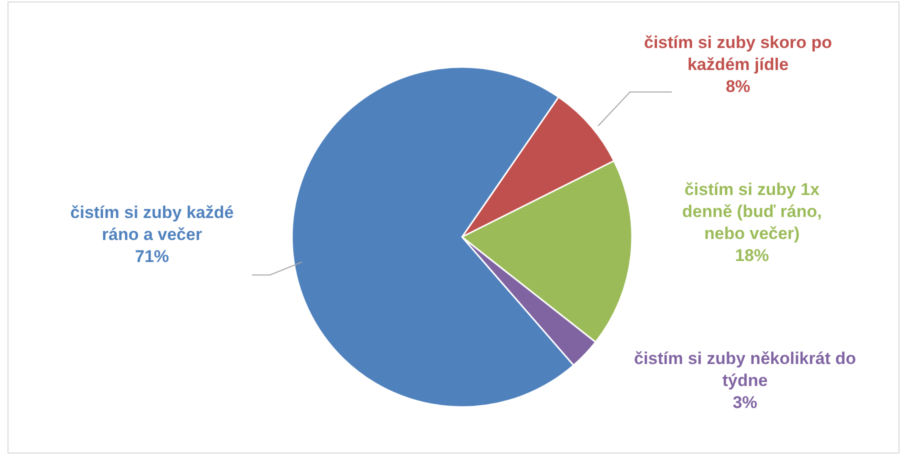 Image resolution: width=903 pixels, height=457 pixels. Describe the element at coordinates (752, 255) in the screenshot. I see `data-label: 18%` at that location.